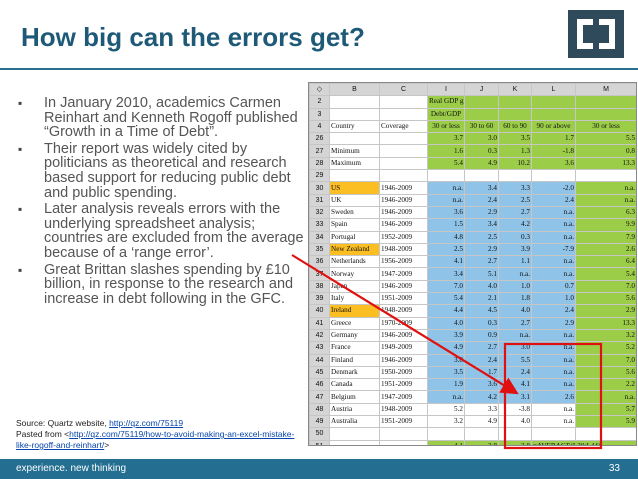  What do you see at coordinates (354, 299) in the screenshot?
I see `country-cell: Italy` at bounding box center [354, 299].